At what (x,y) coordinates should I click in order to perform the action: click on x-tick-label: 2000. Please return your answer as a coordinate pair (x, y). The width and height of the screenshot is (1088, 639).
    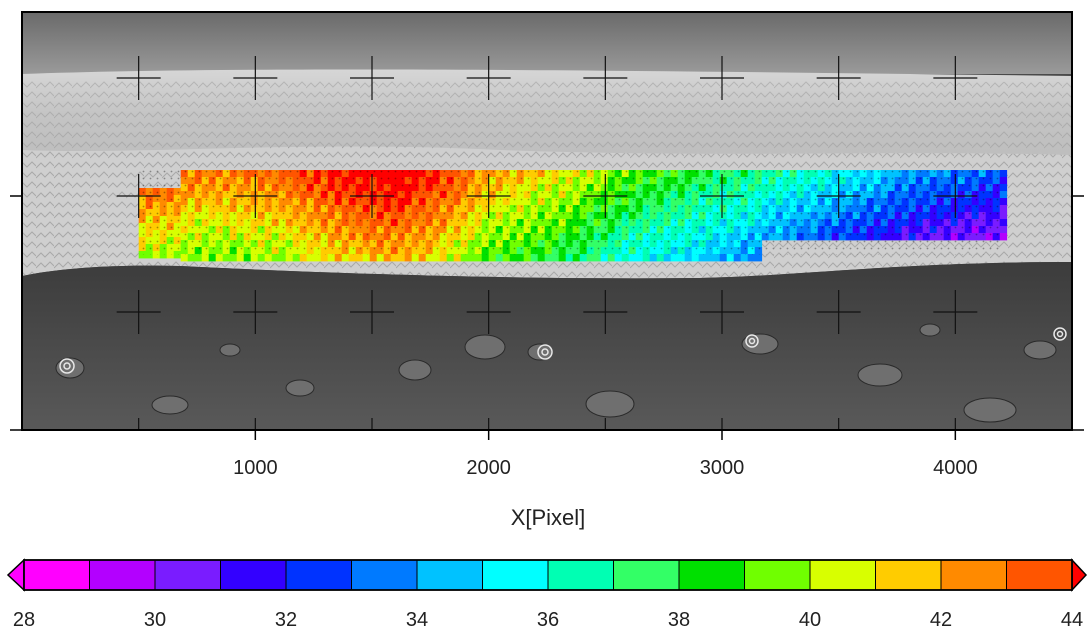
    Looking at the image, I should click on (488, 468).